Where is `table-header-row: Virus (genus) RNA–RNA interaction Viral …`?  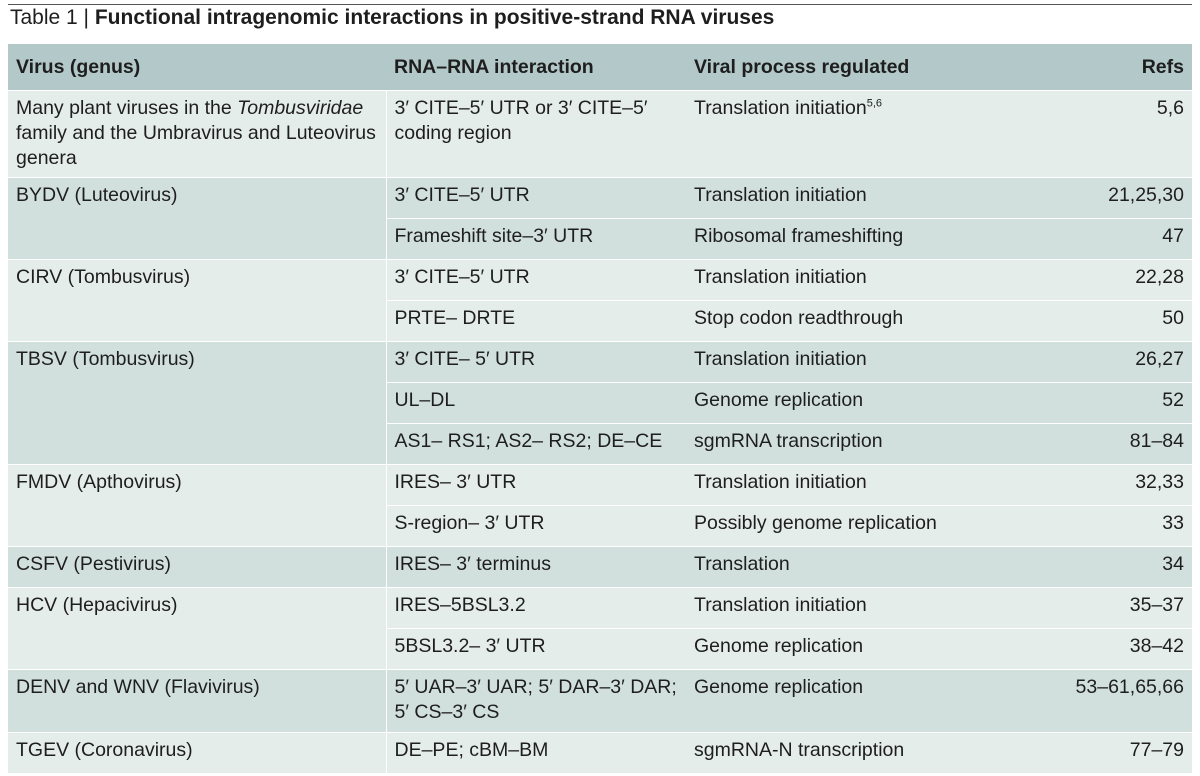 table-header-row: Virus (genus) RNA–RNA interaction Viral … is located at coordinates (600, 67).